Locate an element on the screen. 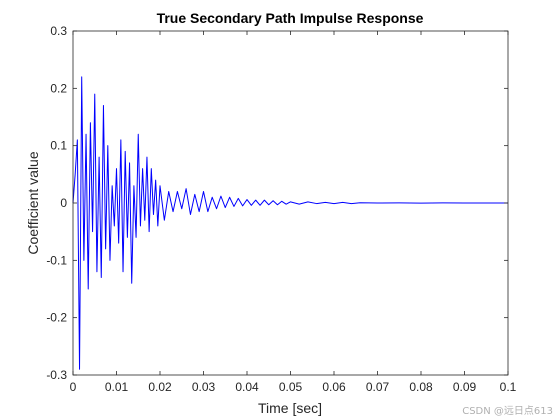  chart-title: True Secondary Path Impulse Response is located at coordinates (290, 18).